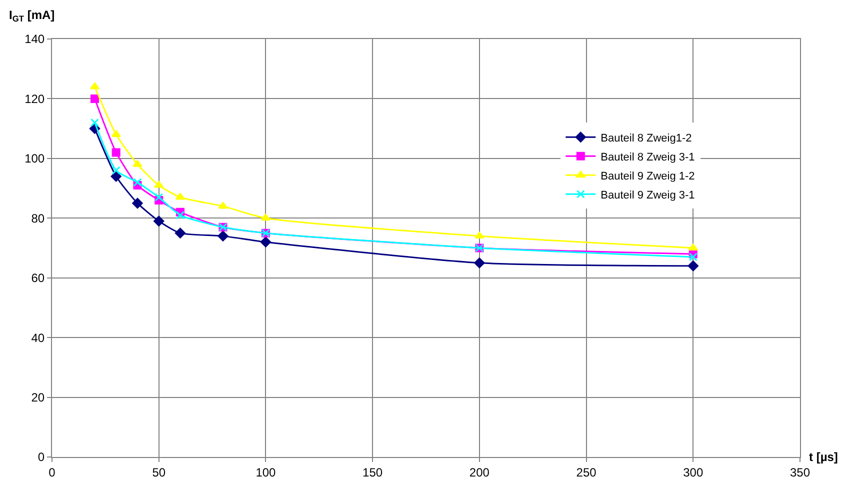 Image resolution: width=853 pixels, height=491 pixels. I want to click on y-tick-label: 80, so click(38, 218).